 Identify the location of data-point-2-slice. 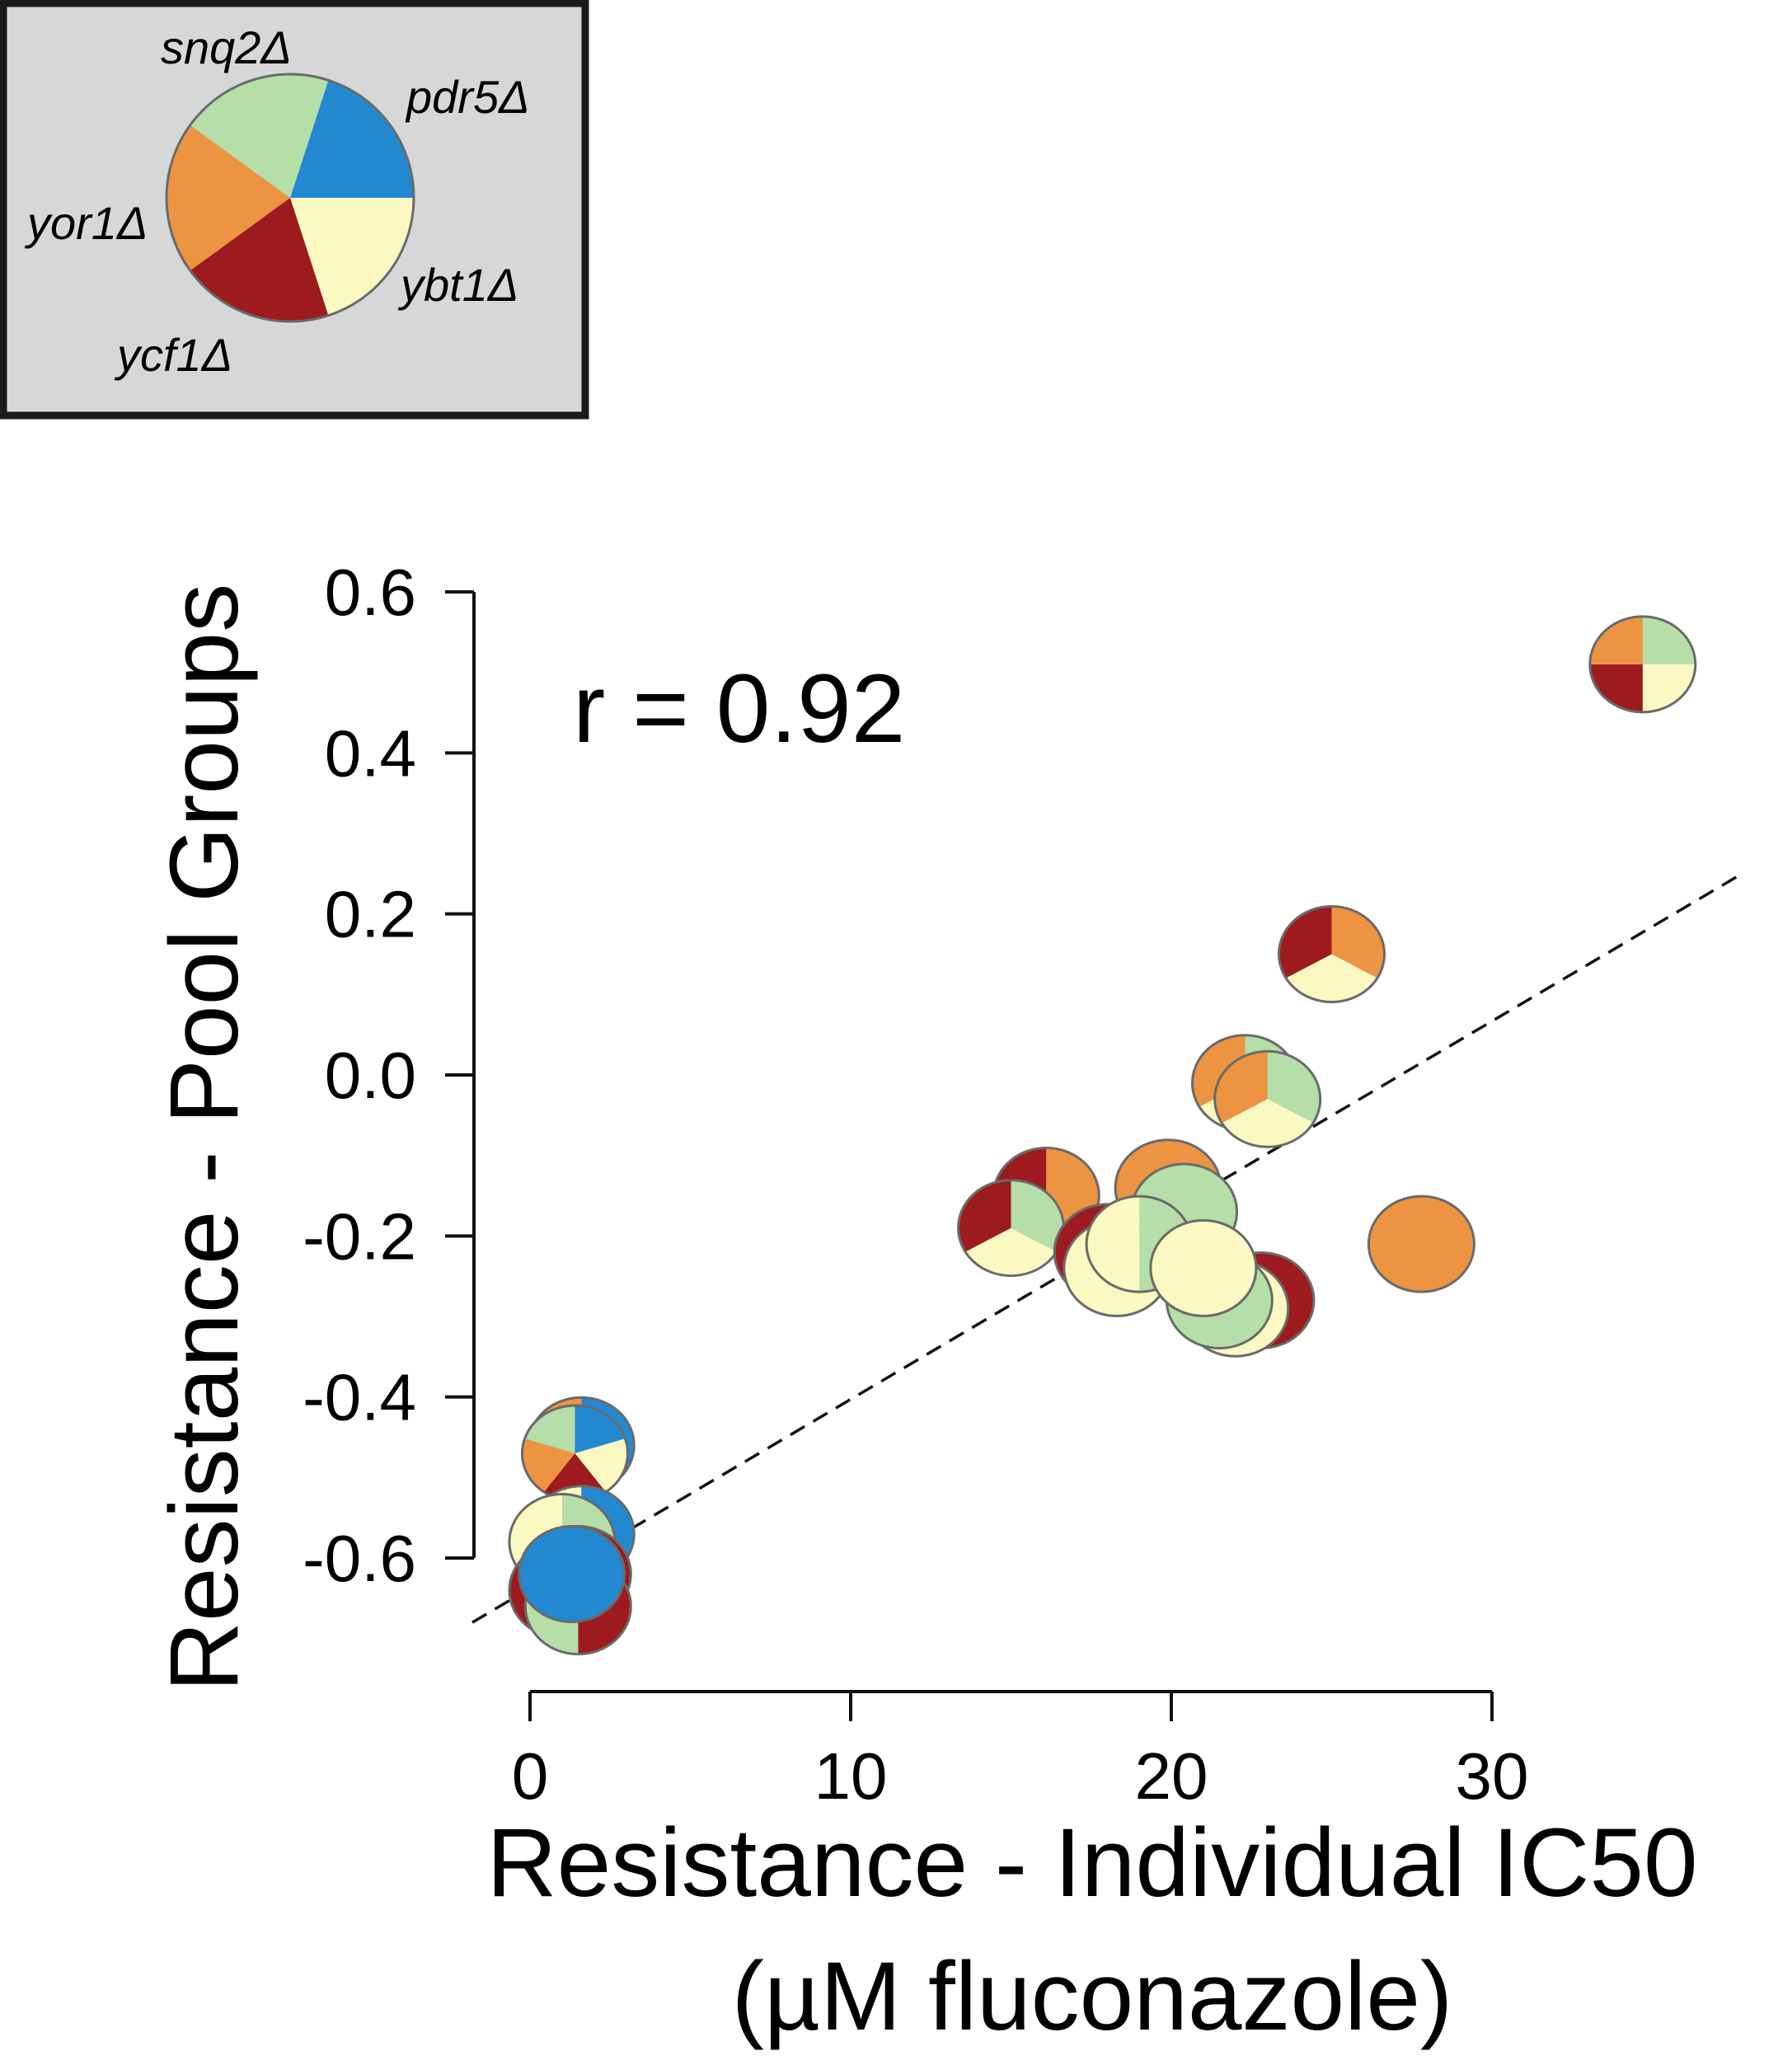
(1421, 1243).